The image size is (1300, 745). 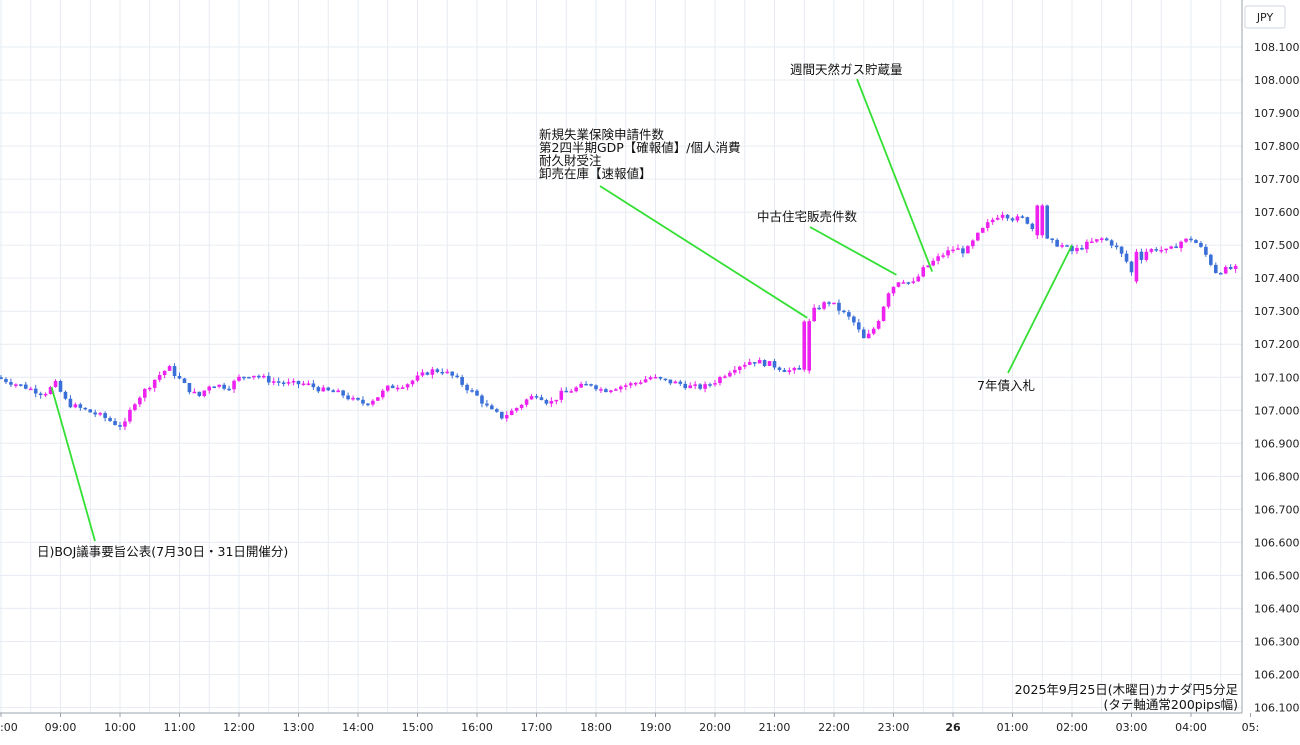 I want to click on x-tick-label: 12:00, so click(x=239, y=727).